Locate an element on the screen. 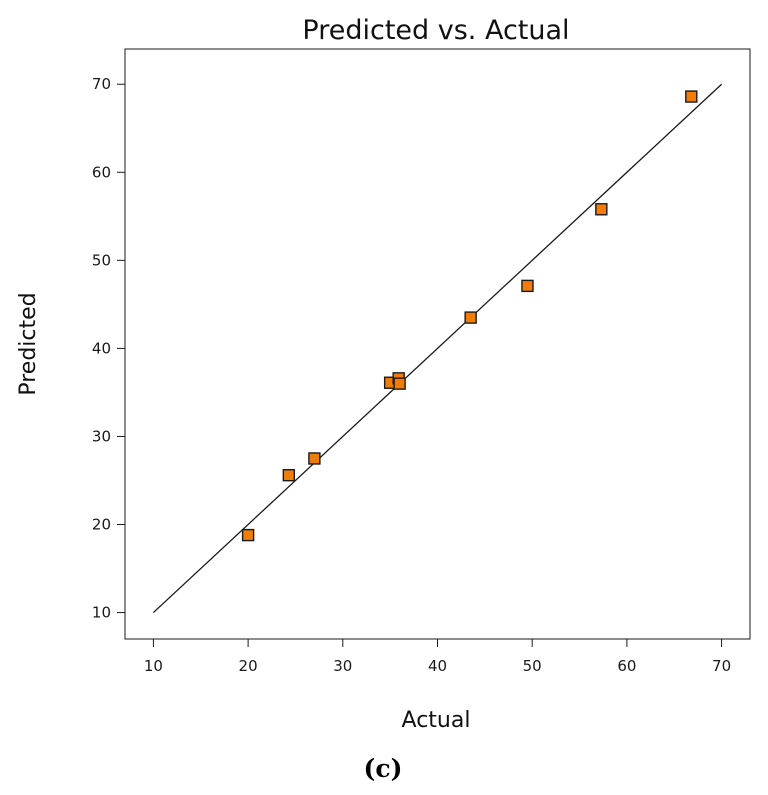 This screenshot has height=795, width=768. y-tick-label: 40 is located at coordinates (101, 348).